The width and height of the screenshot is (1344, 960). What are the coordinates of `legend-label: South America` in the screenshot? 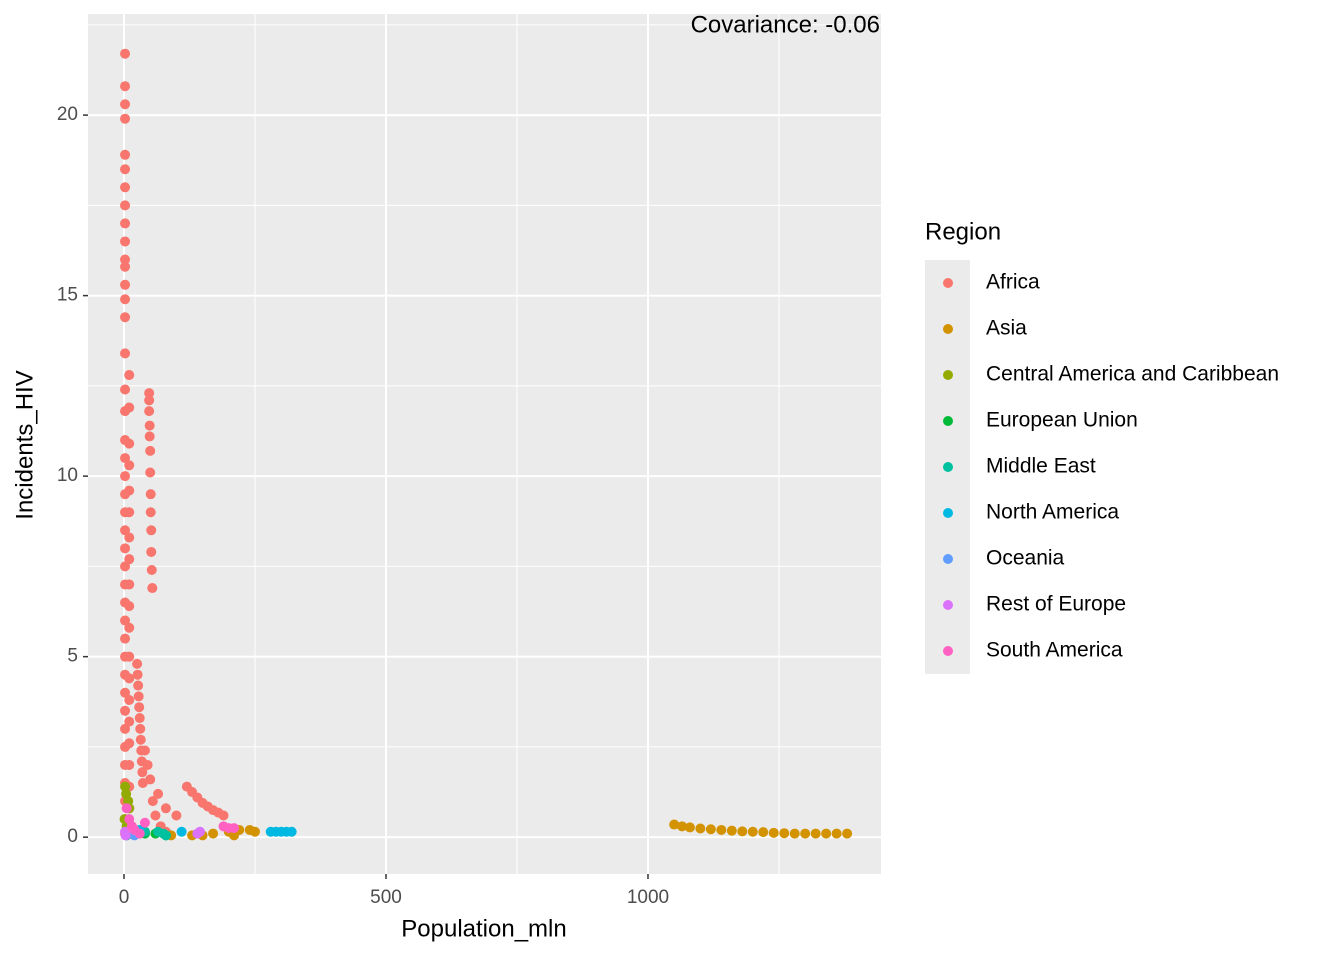 It's located at (1054, 650).